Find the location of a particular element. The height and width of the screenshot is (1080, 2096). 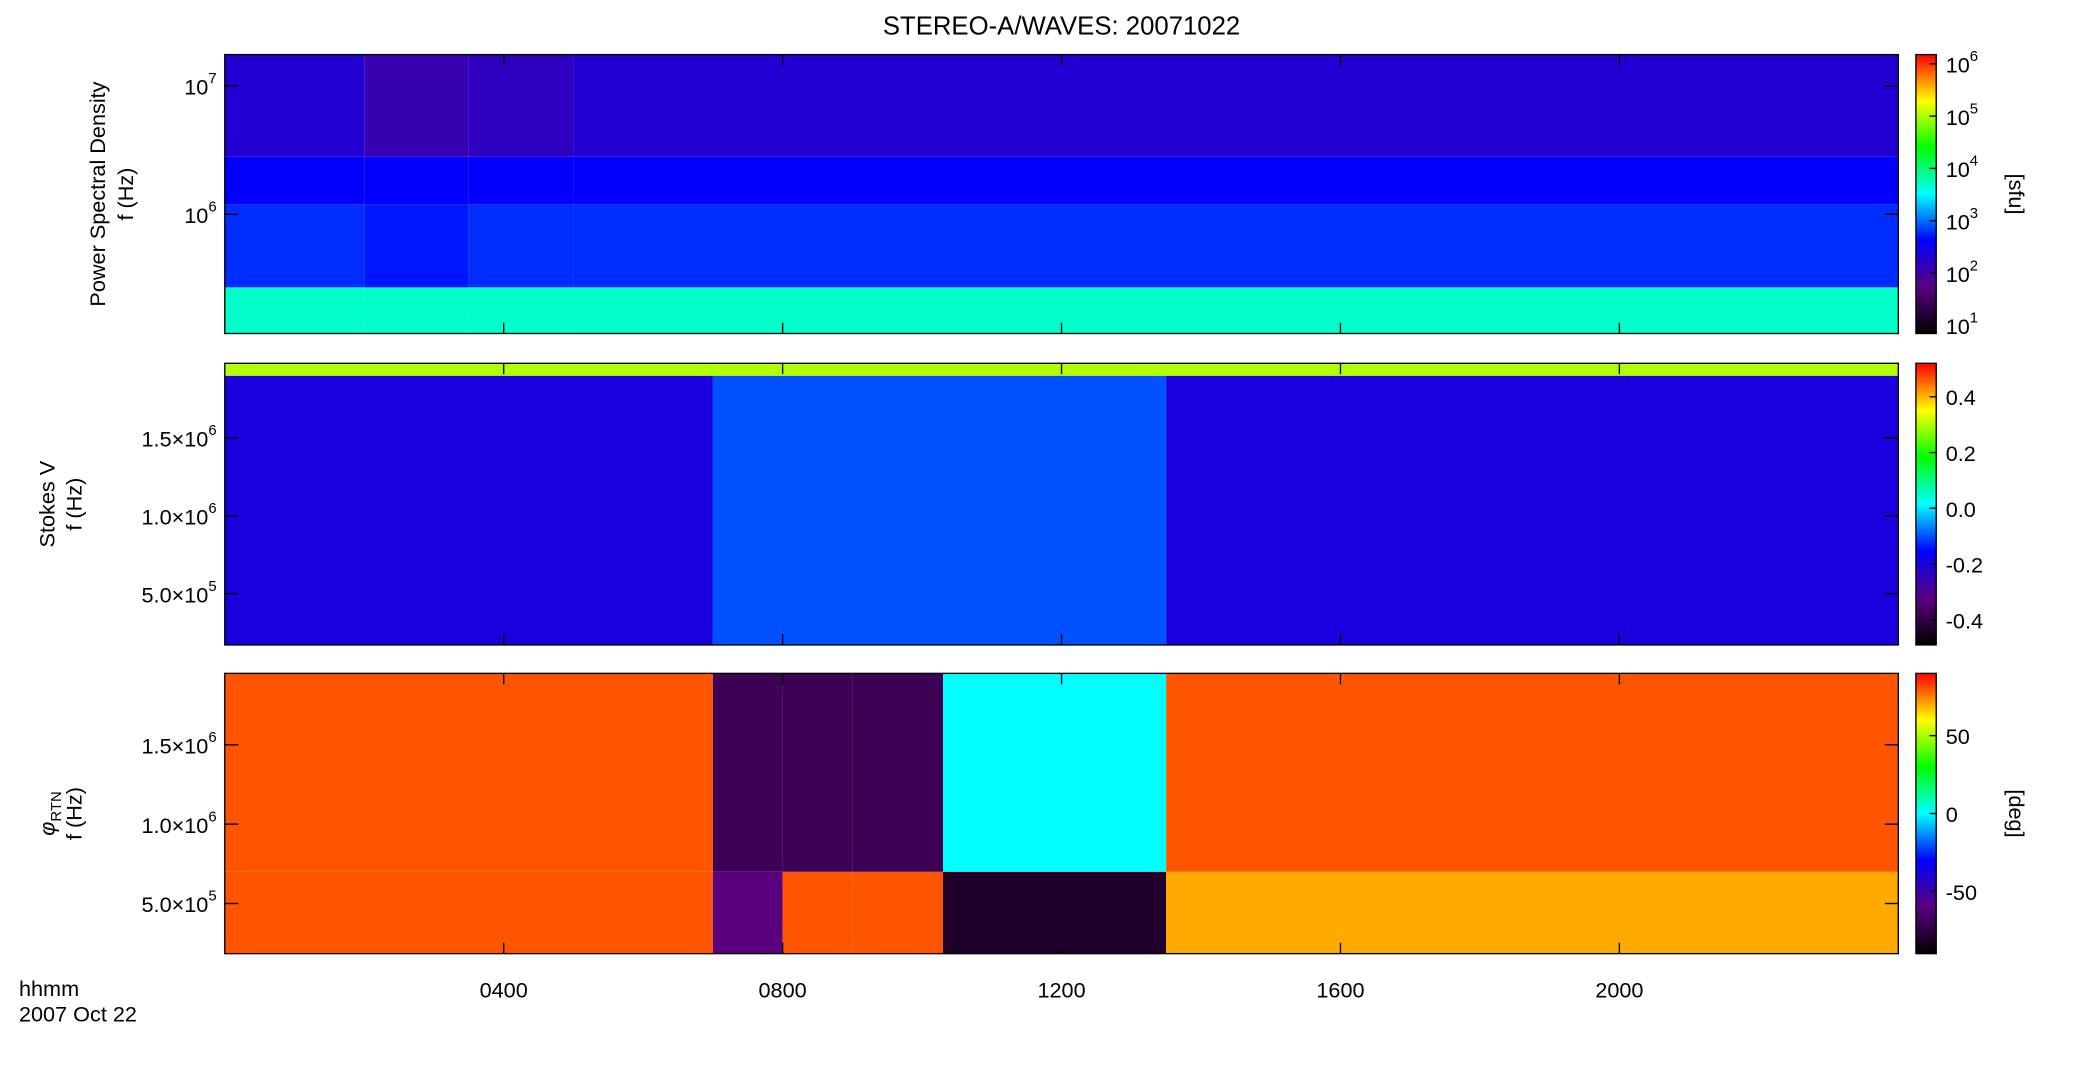

y-axis-label: φRTN is located at coordinates (49, 813).